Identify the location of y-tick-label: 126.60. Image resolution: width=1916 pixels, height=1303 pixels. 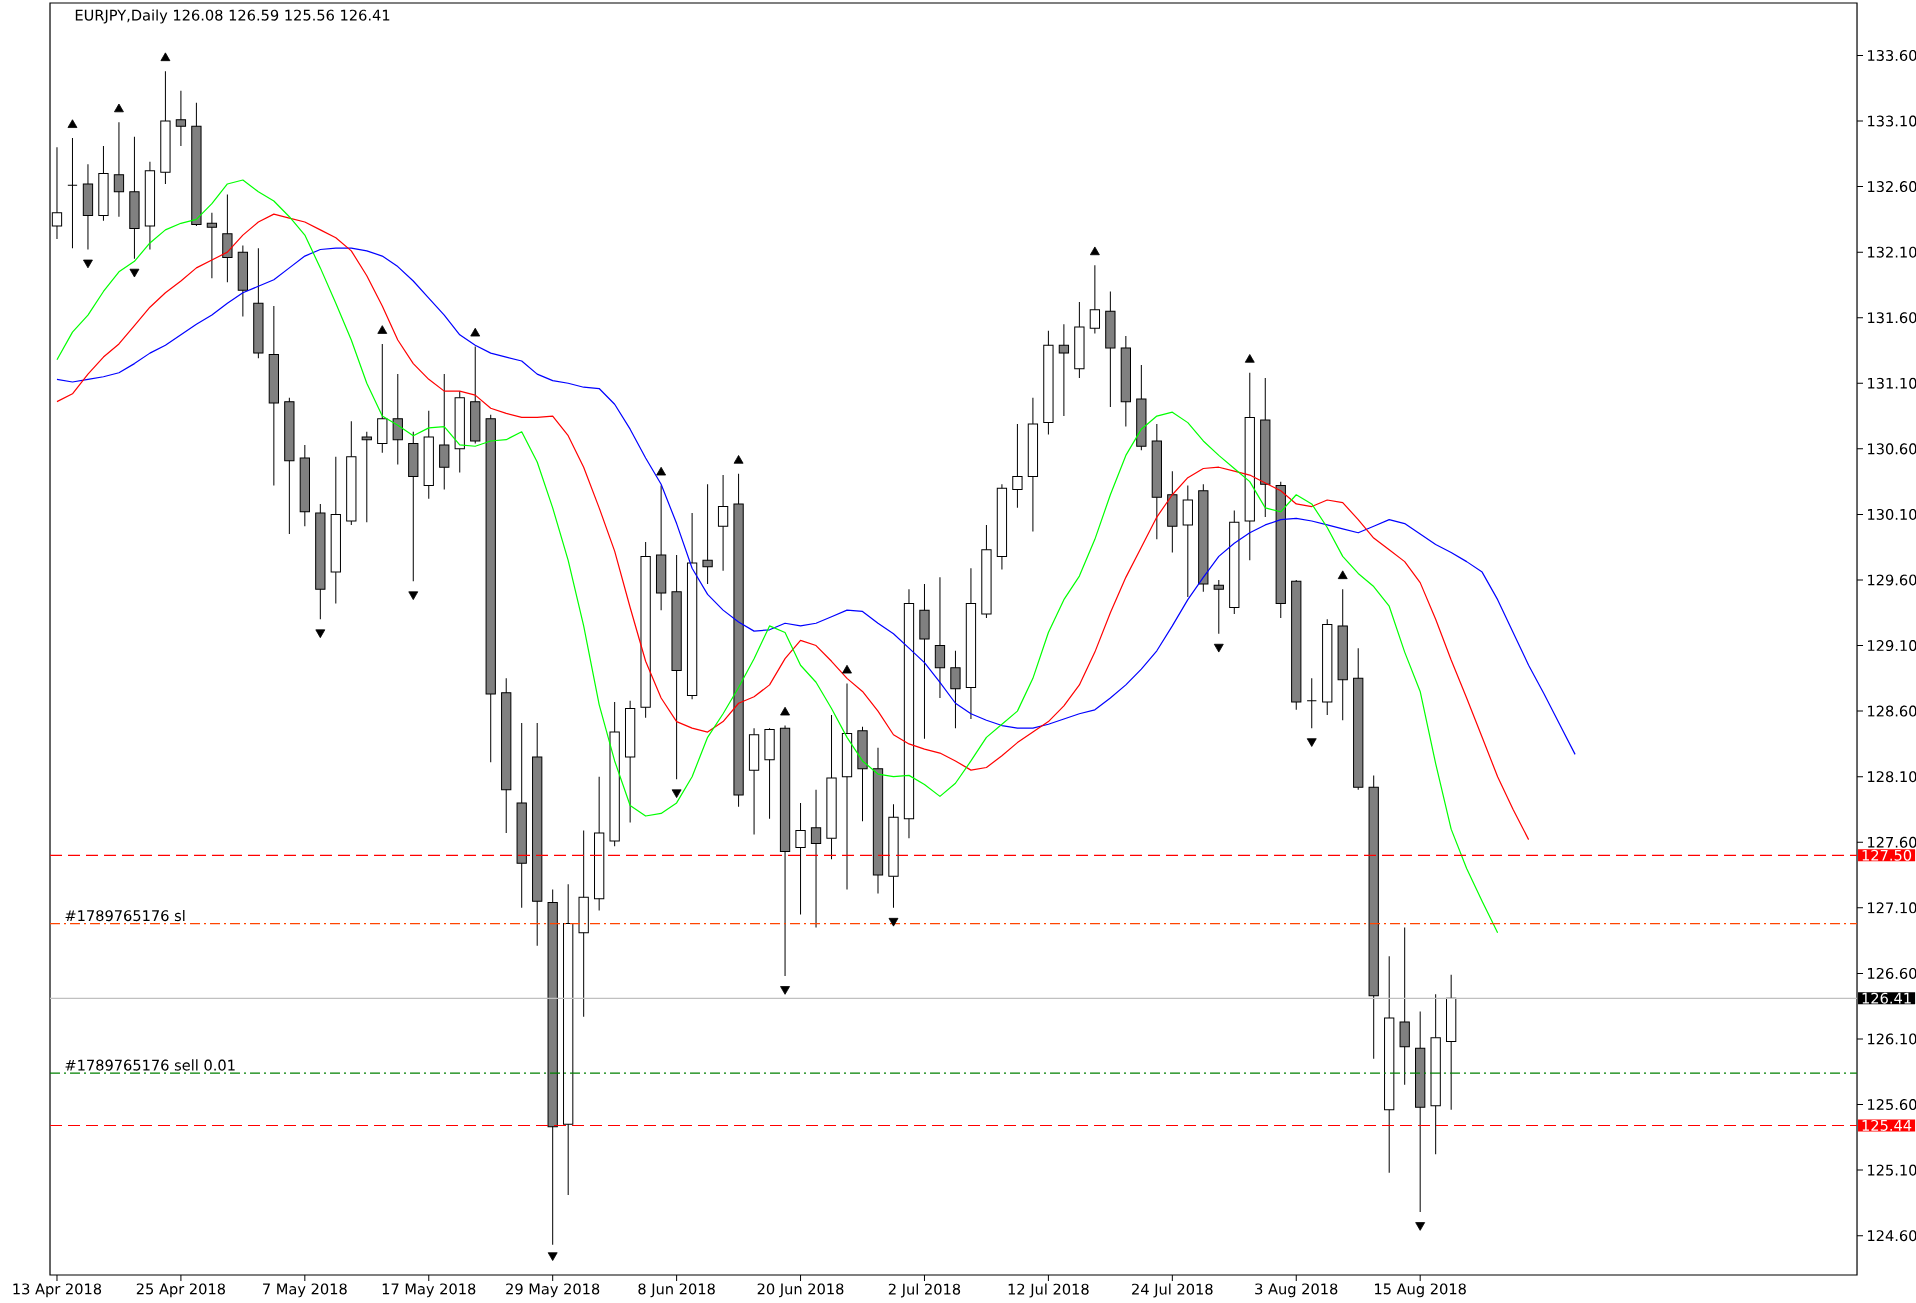
(1892, 973).